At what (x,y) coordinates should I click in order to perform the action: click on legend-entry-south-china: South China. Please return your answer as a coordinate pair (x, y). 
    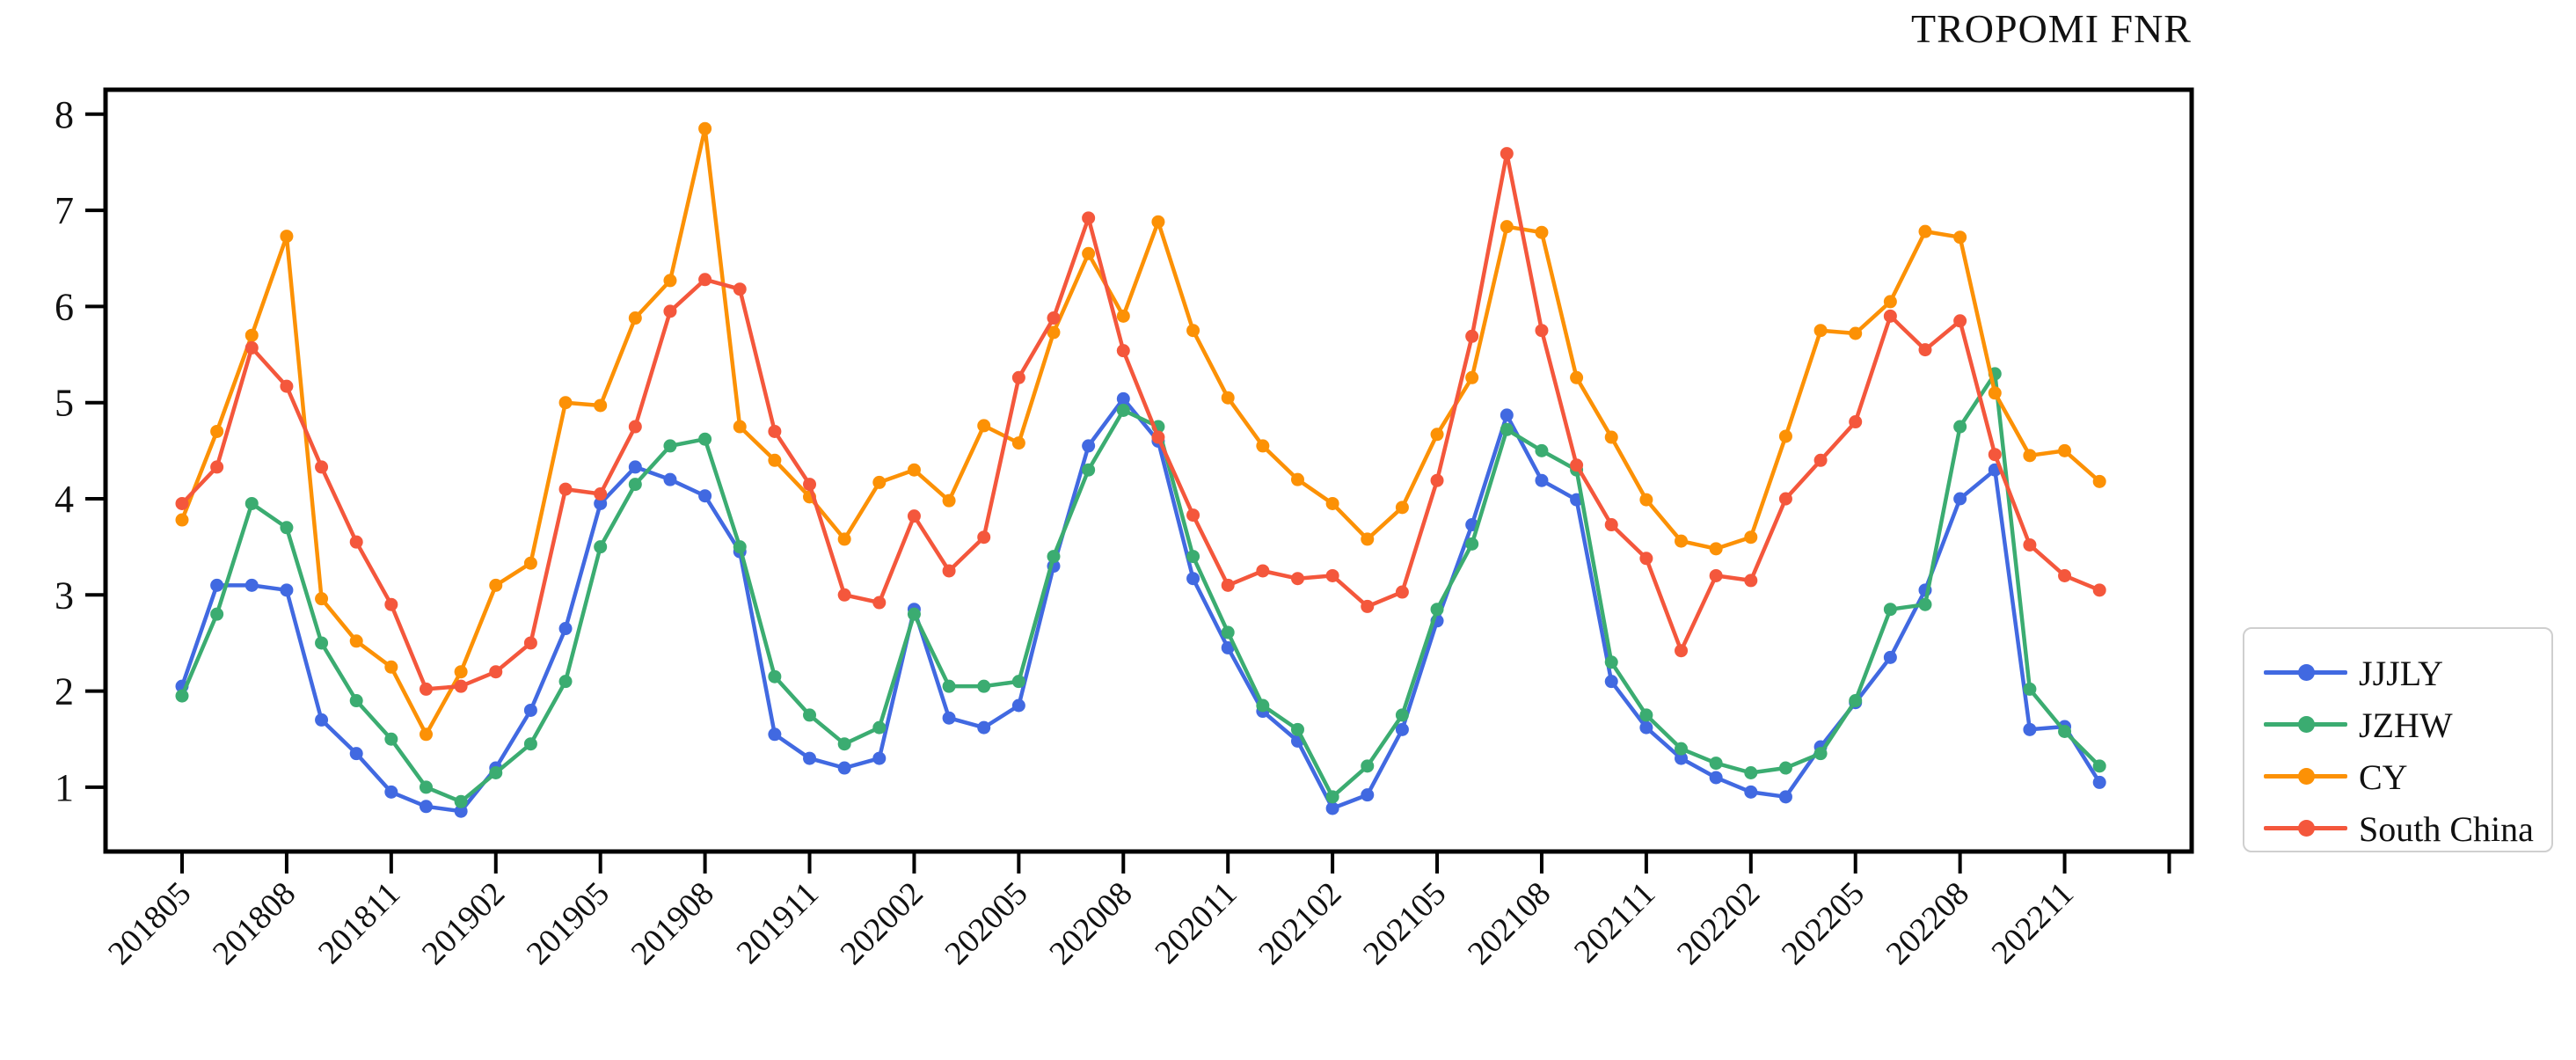
    Looking at the image, I should click on (2397, 829).